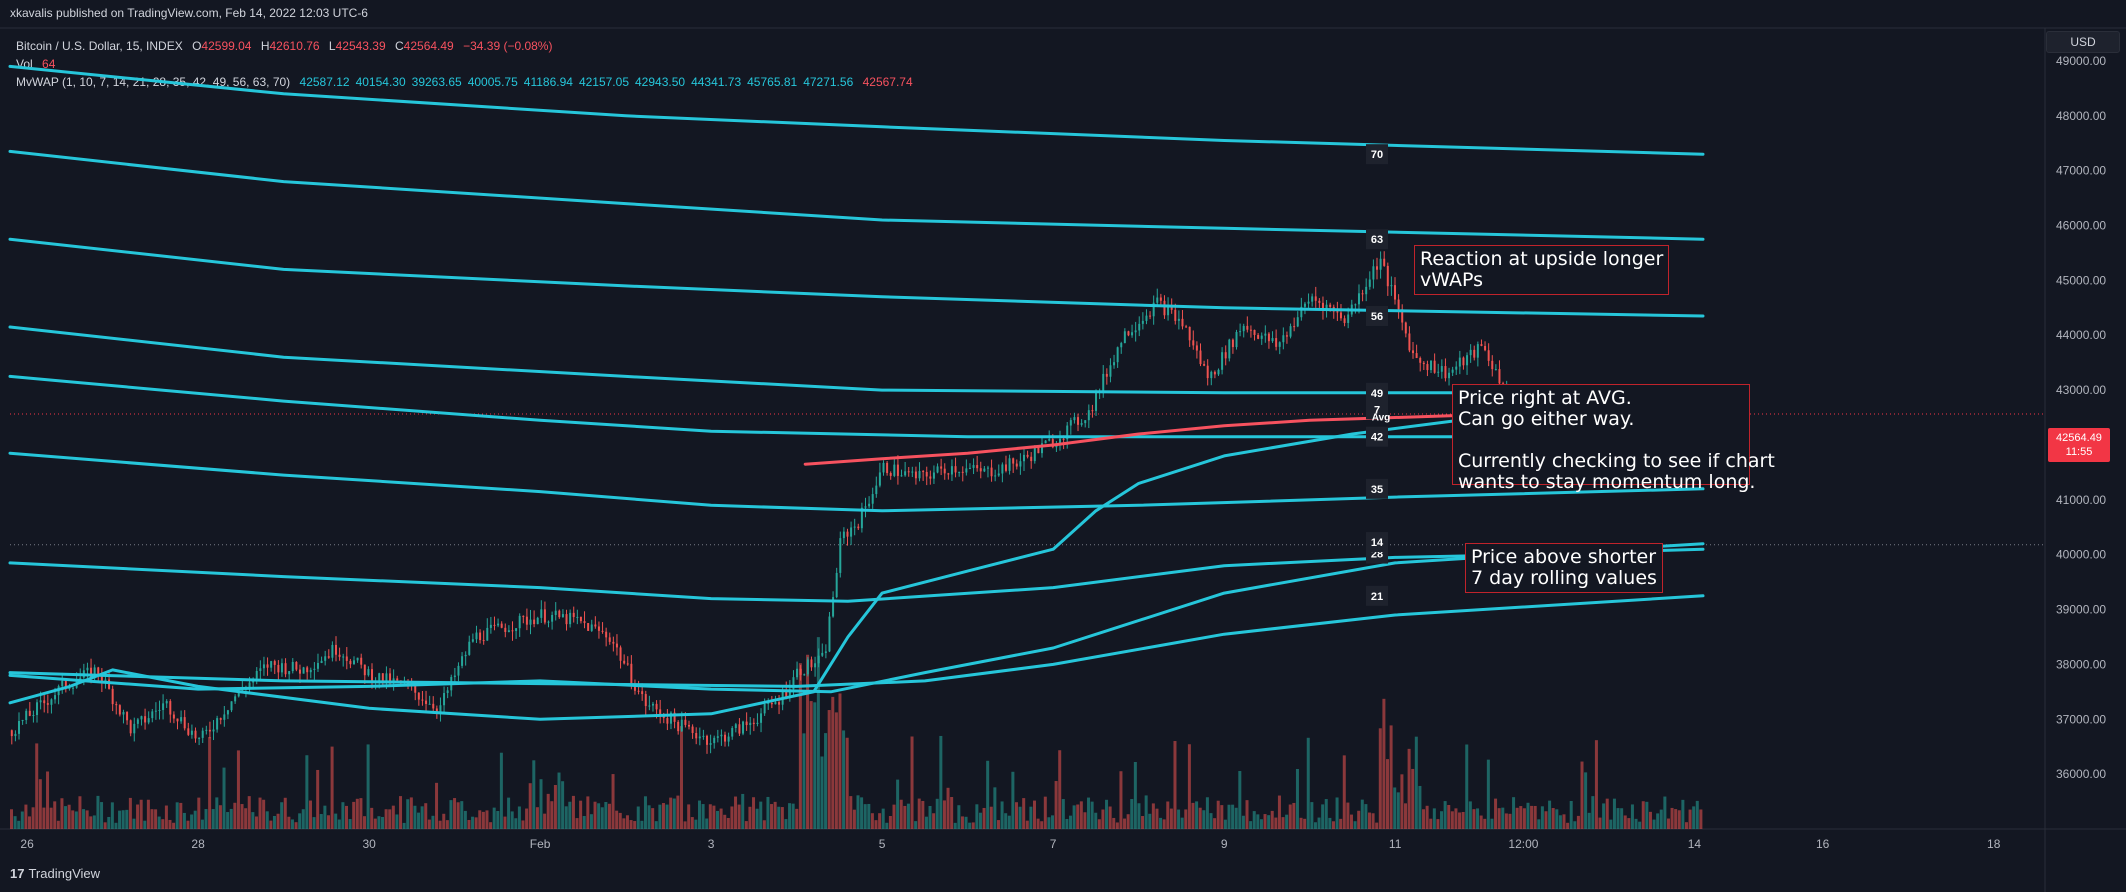 Image resolution: width=2126 pixels, height=892 pixels. What do you see at coordinates (2079, 438) in the screenshot?
I see `last-price-value: 42564.49` at bounding box center [2079, 438].